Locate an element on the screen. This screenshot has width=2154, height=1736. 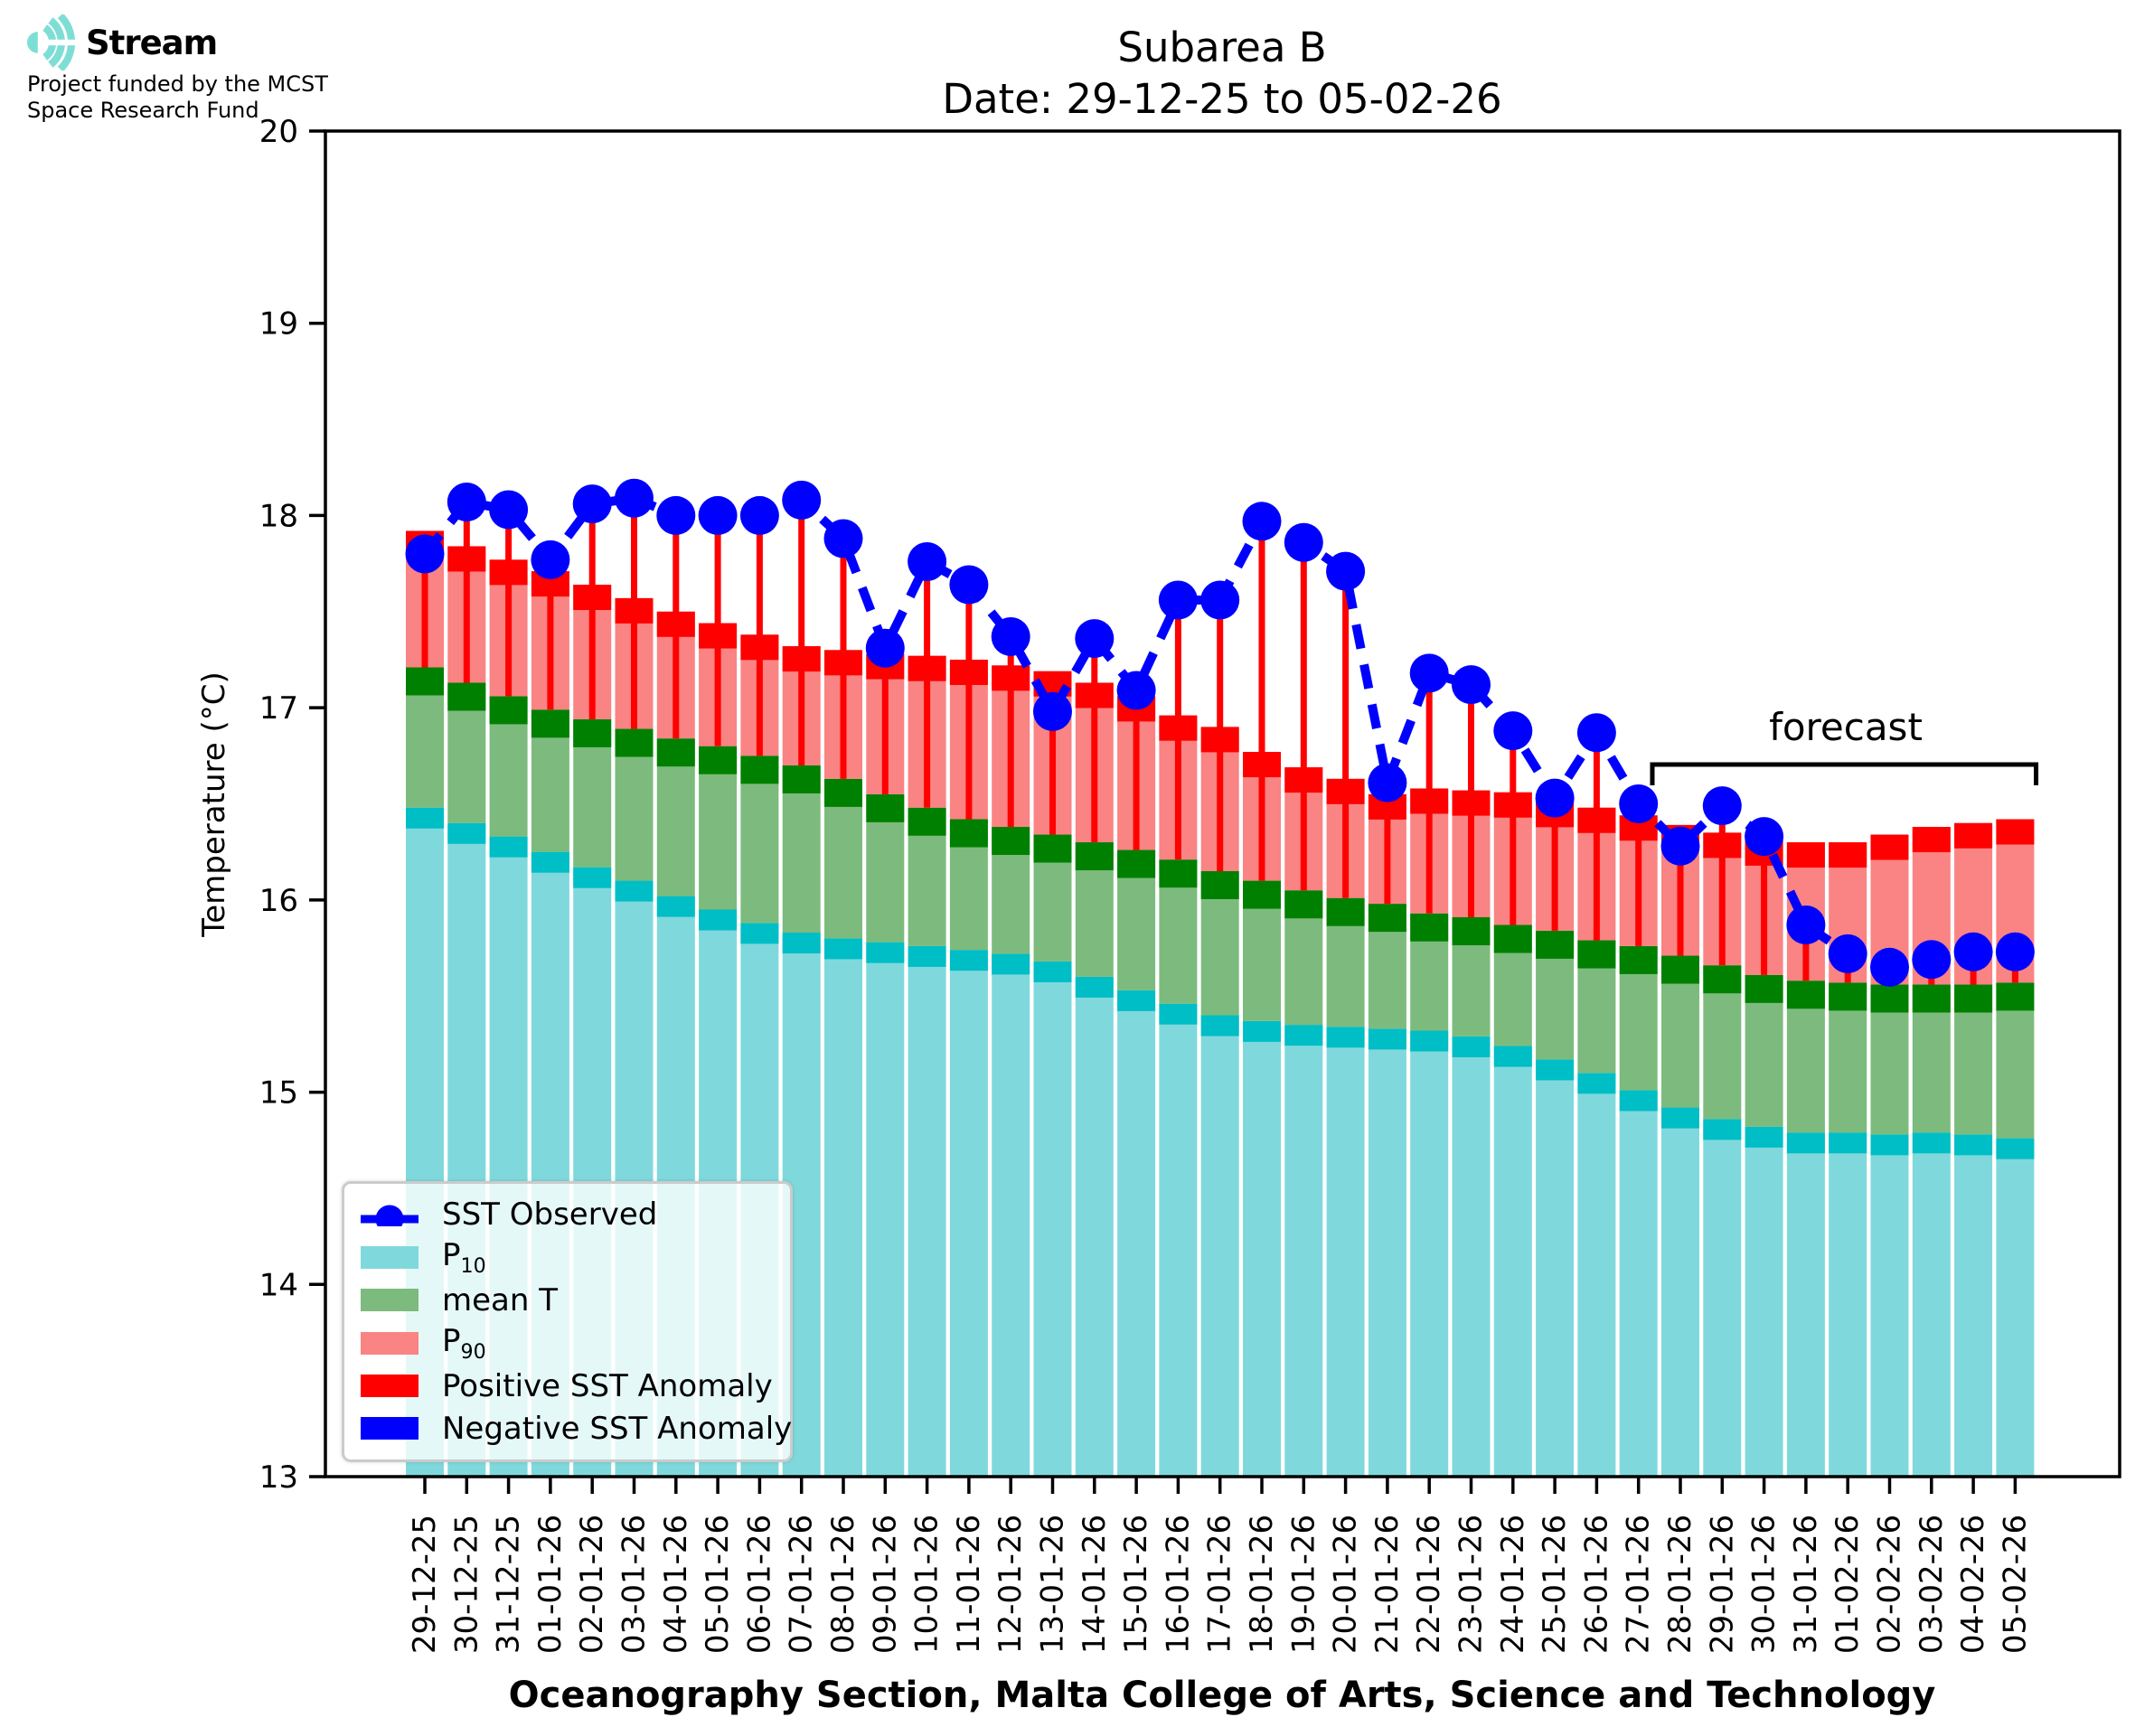
x-tick-label: 20-01-26 is located at coordinates (1346, 1584).